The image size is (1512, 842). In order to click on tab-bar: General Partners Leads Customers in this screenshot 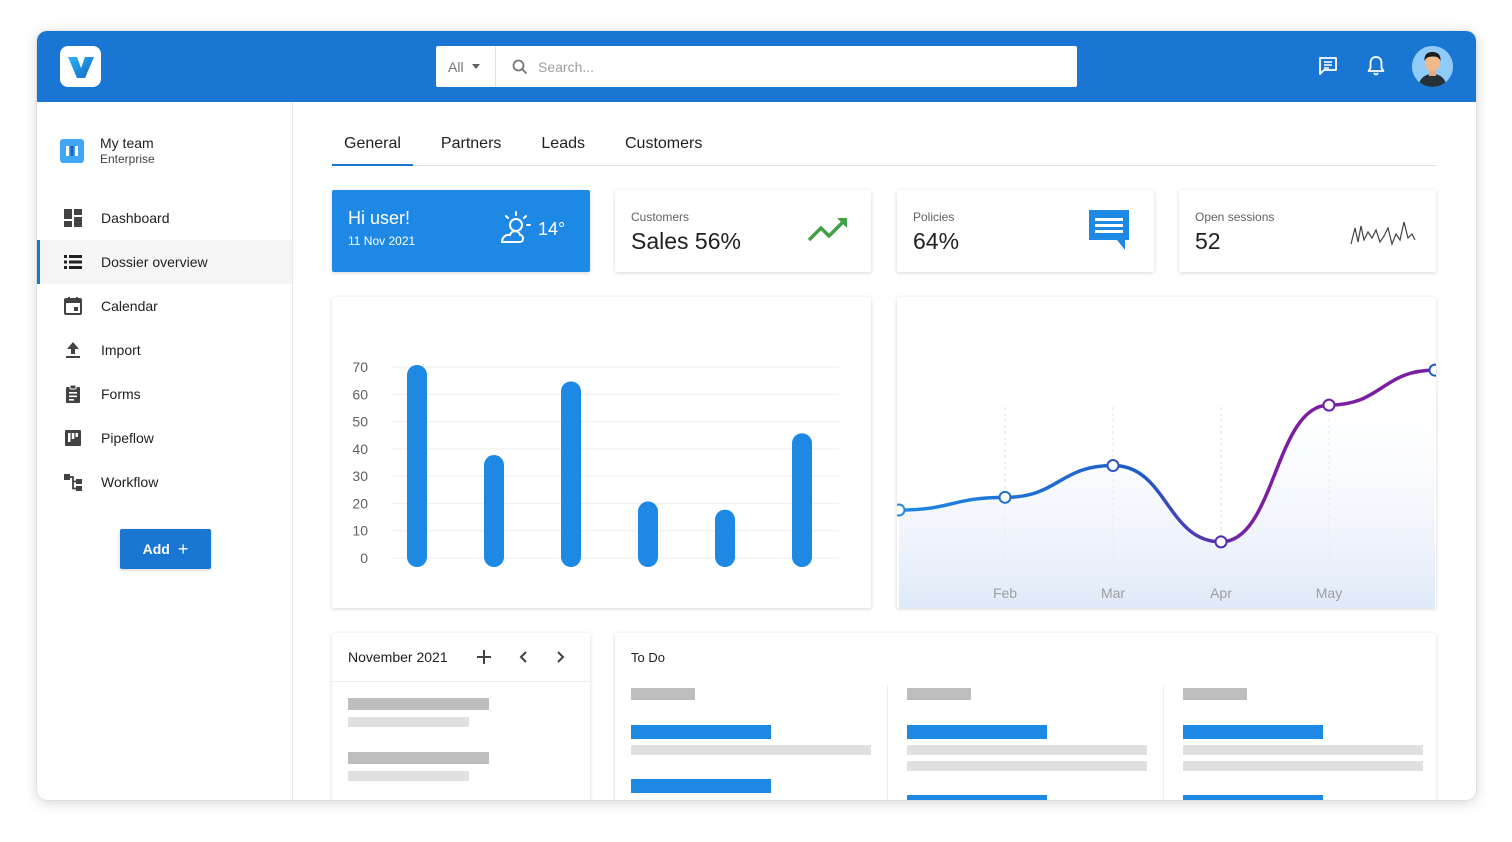, I will do `click(884, 146)`.